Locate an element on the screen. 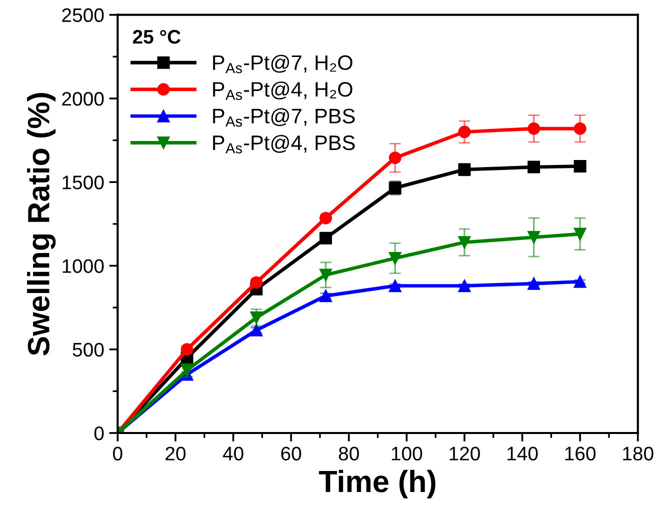 Image resolution: width=661 pixels, height=530 pixels. x-tick-label: 40 is located at coordinates (233, 453).